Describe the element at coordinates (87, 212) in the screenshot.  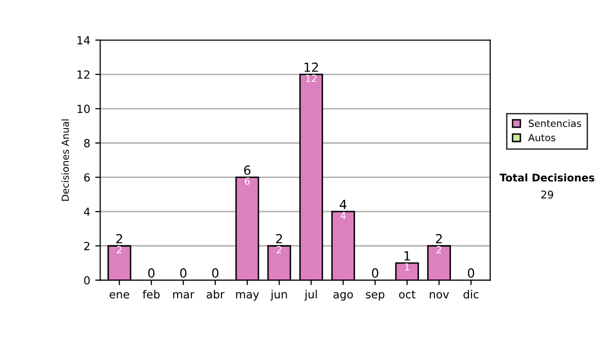
I see `y-tick-label: 4` at that location.